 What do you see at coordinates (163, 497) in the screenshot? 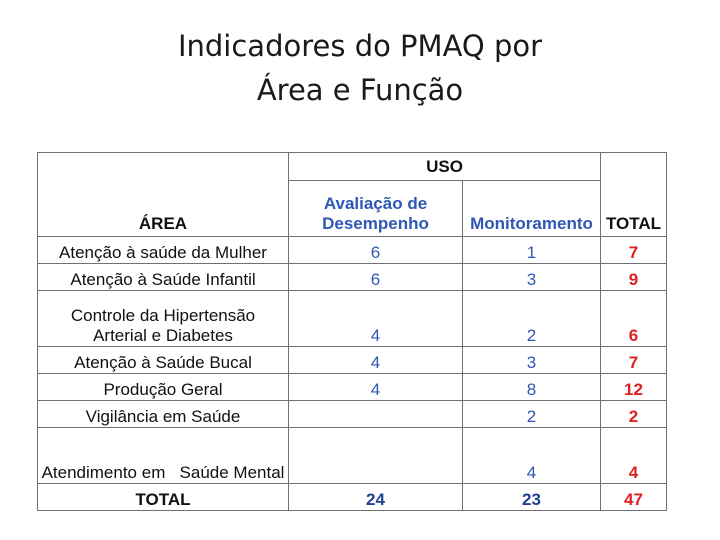
I see `totals-label: TOTAL` at bounding box center [163, 497].